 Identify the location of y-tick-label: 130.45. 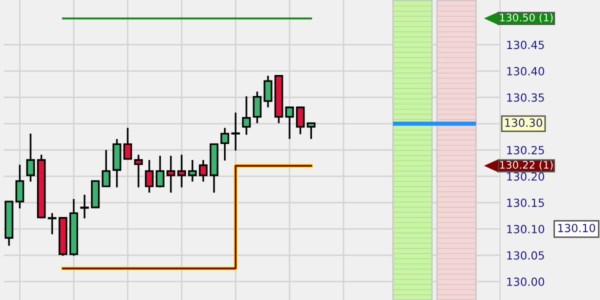
(525, 45).